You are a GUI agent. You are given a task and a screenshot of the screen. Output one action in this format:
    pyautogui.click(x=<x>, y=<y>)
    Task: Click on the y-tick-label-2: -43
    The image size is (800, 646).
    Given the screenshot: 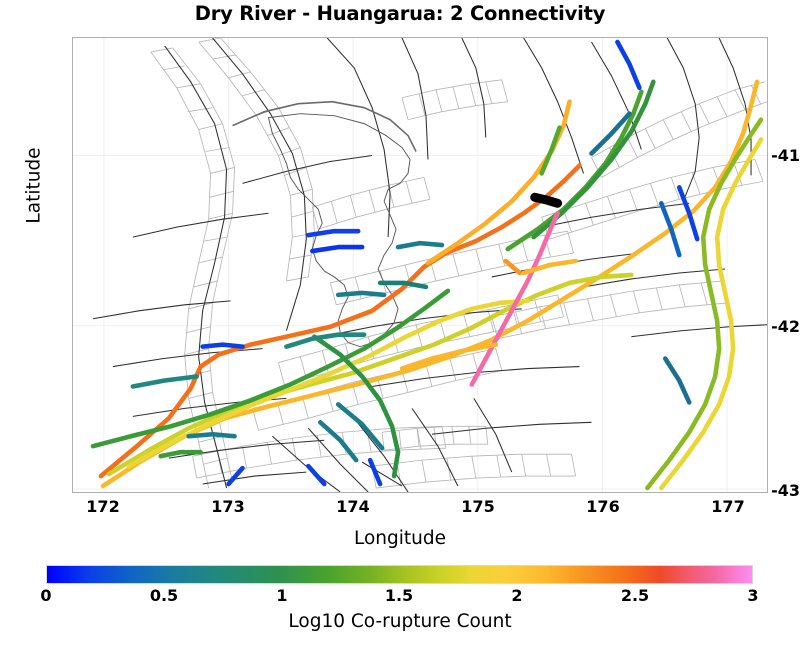 What is the action you would take?
    pyautogui.click(x=785, y=490)
    